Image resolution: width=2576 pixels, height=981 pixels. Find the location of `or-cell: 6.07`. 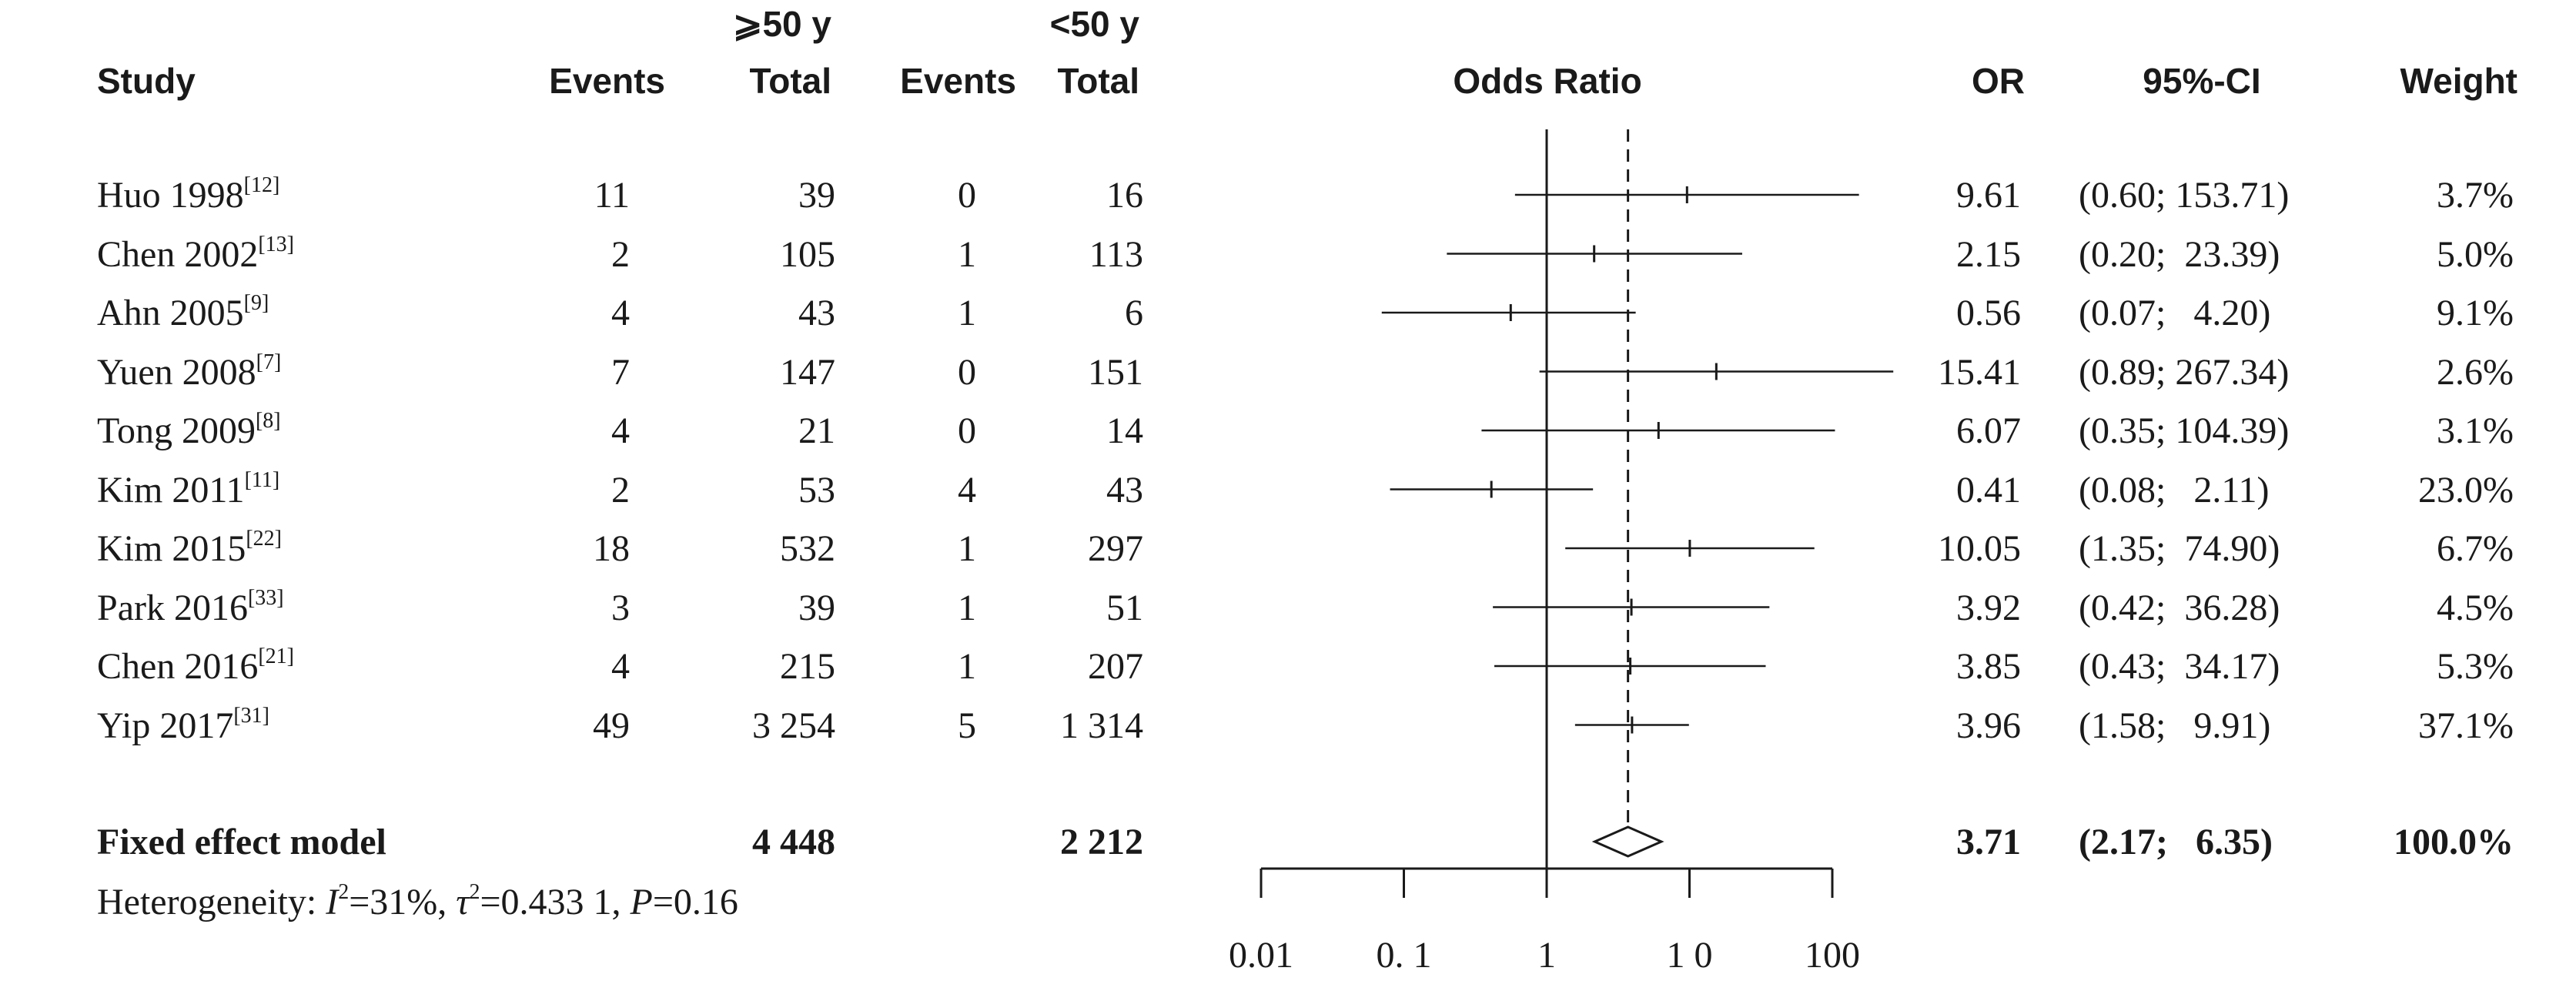

or-cell: 6.07 is located at coordinates (1989, 430).